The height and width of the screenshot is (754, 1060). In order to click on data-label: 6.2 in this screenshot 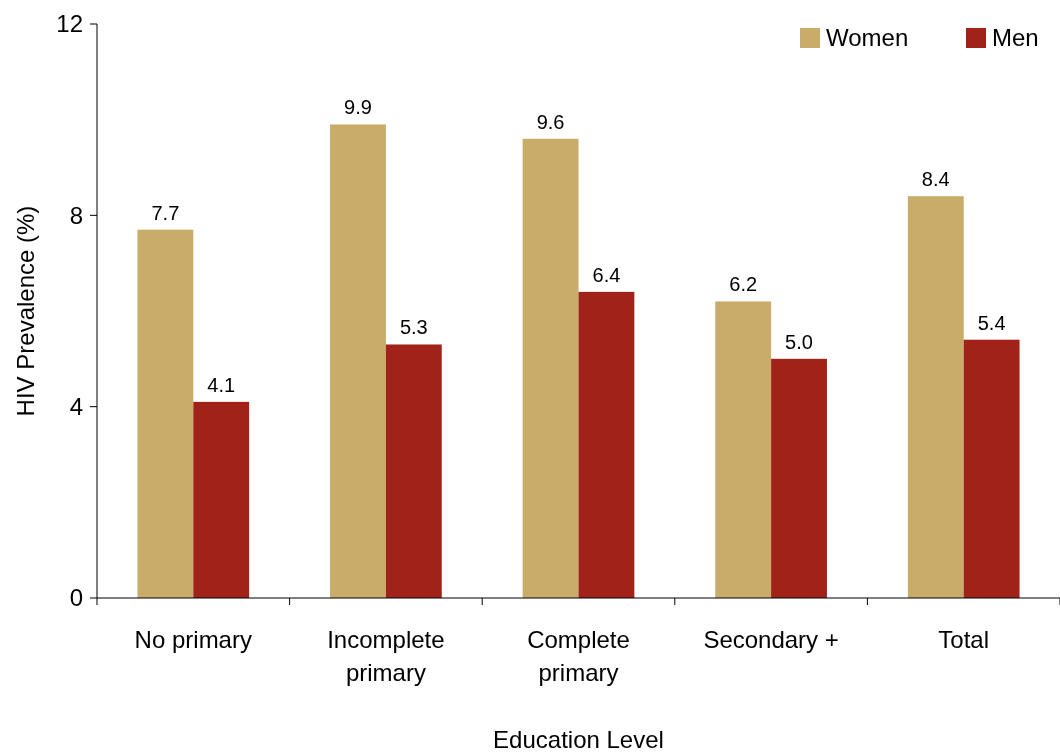, I will do `click(743, 284)`.